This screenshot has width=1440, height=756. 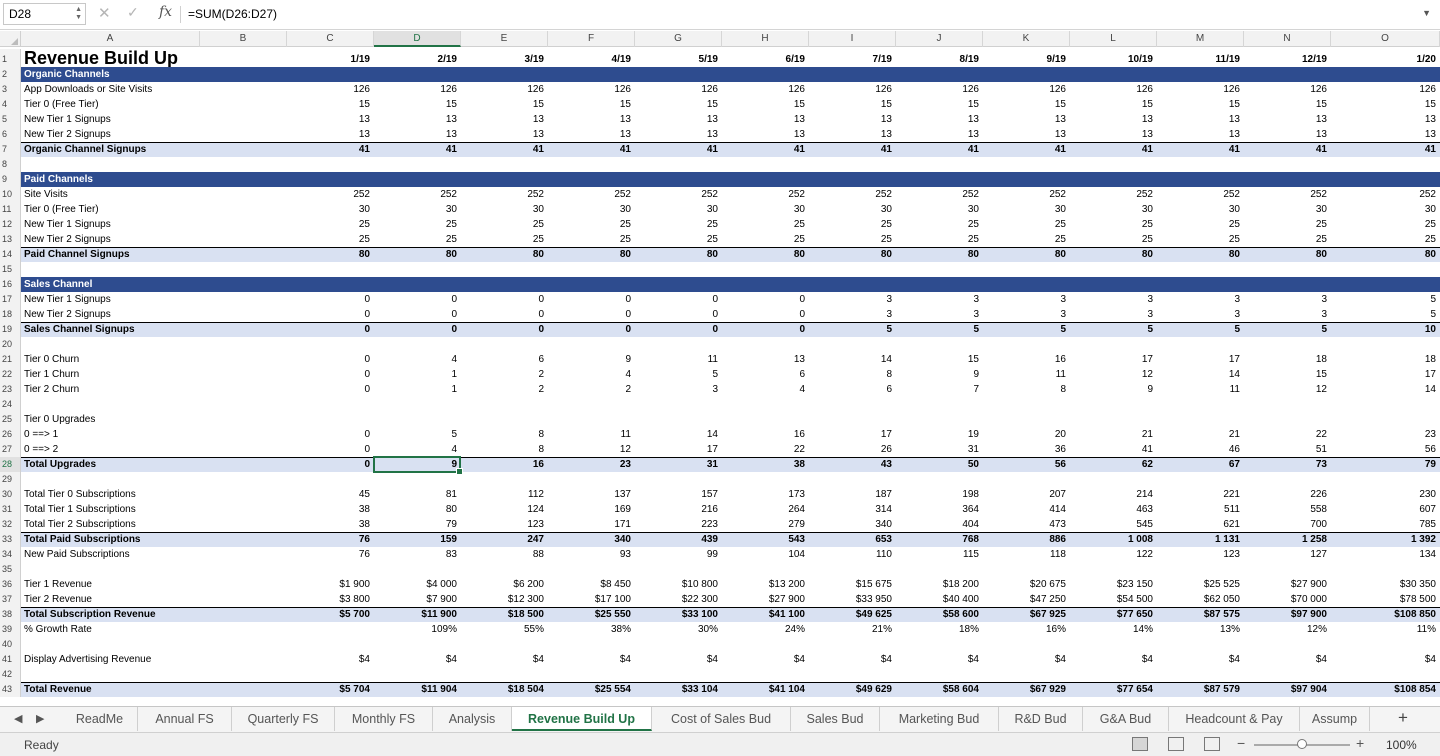 What do you see at coordinates (454, 359) in the screenshot?
I see `value-cell-d: 4` at bounding box center [454, 359].